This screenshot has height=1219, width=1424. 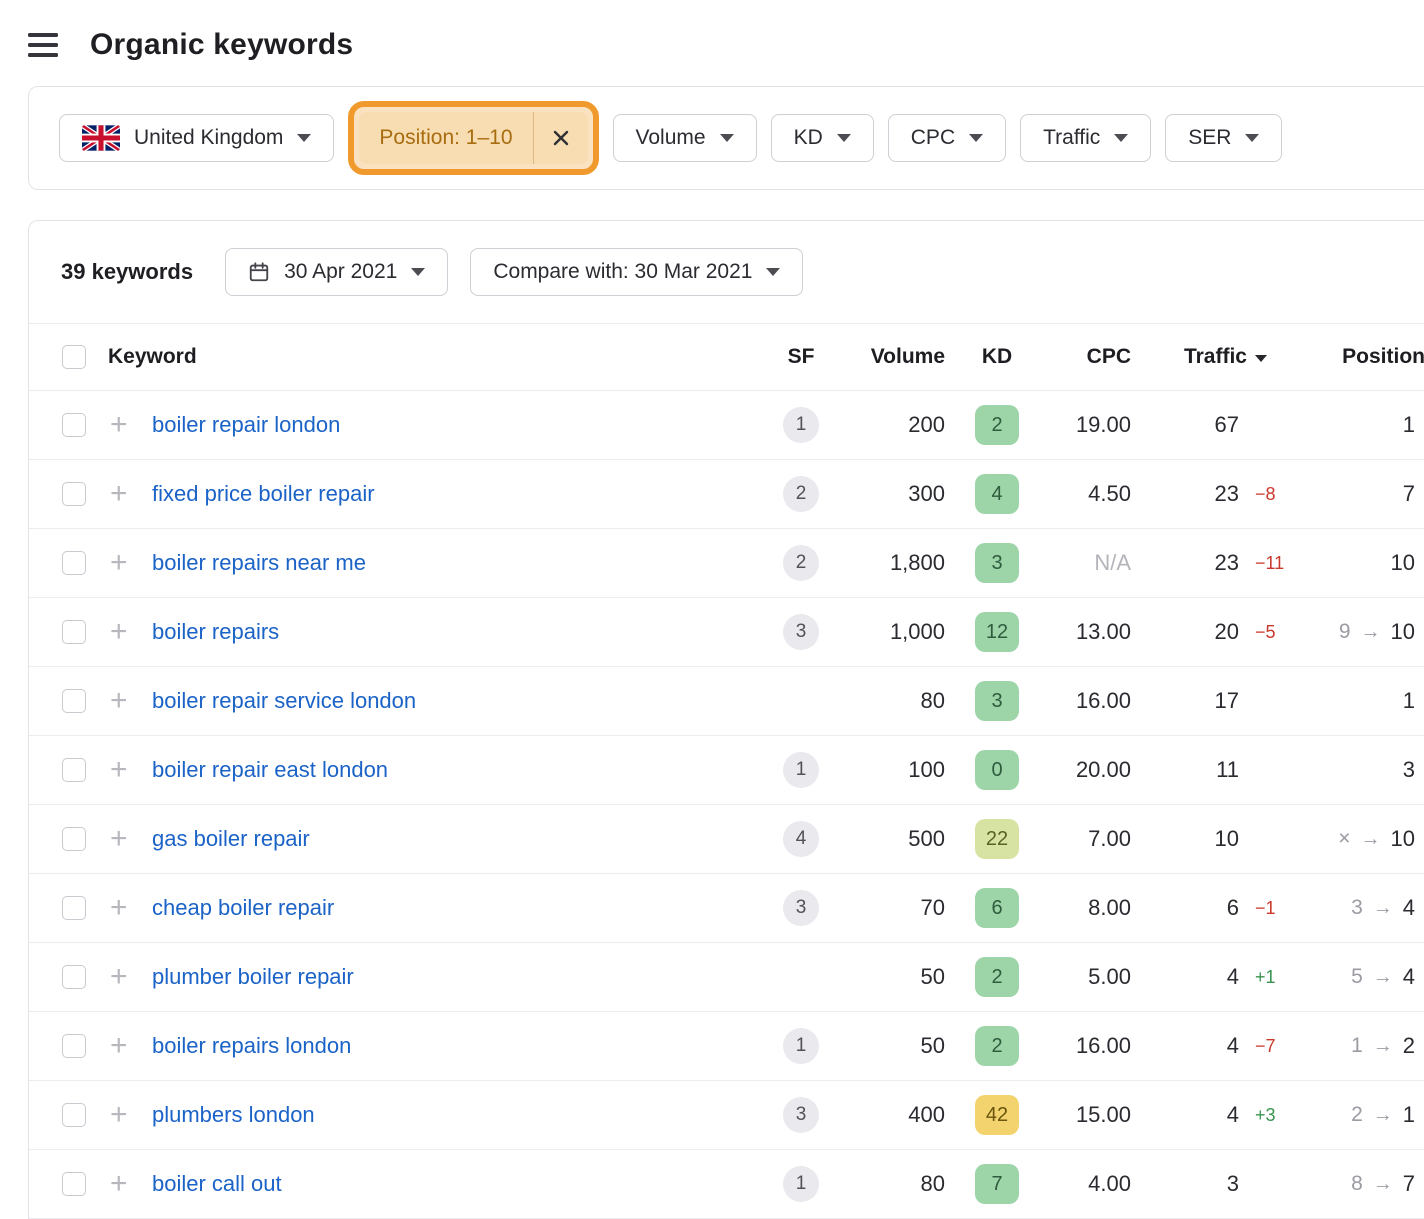 I want to click on remove-position-filter-button, so click(x=561, y=138).